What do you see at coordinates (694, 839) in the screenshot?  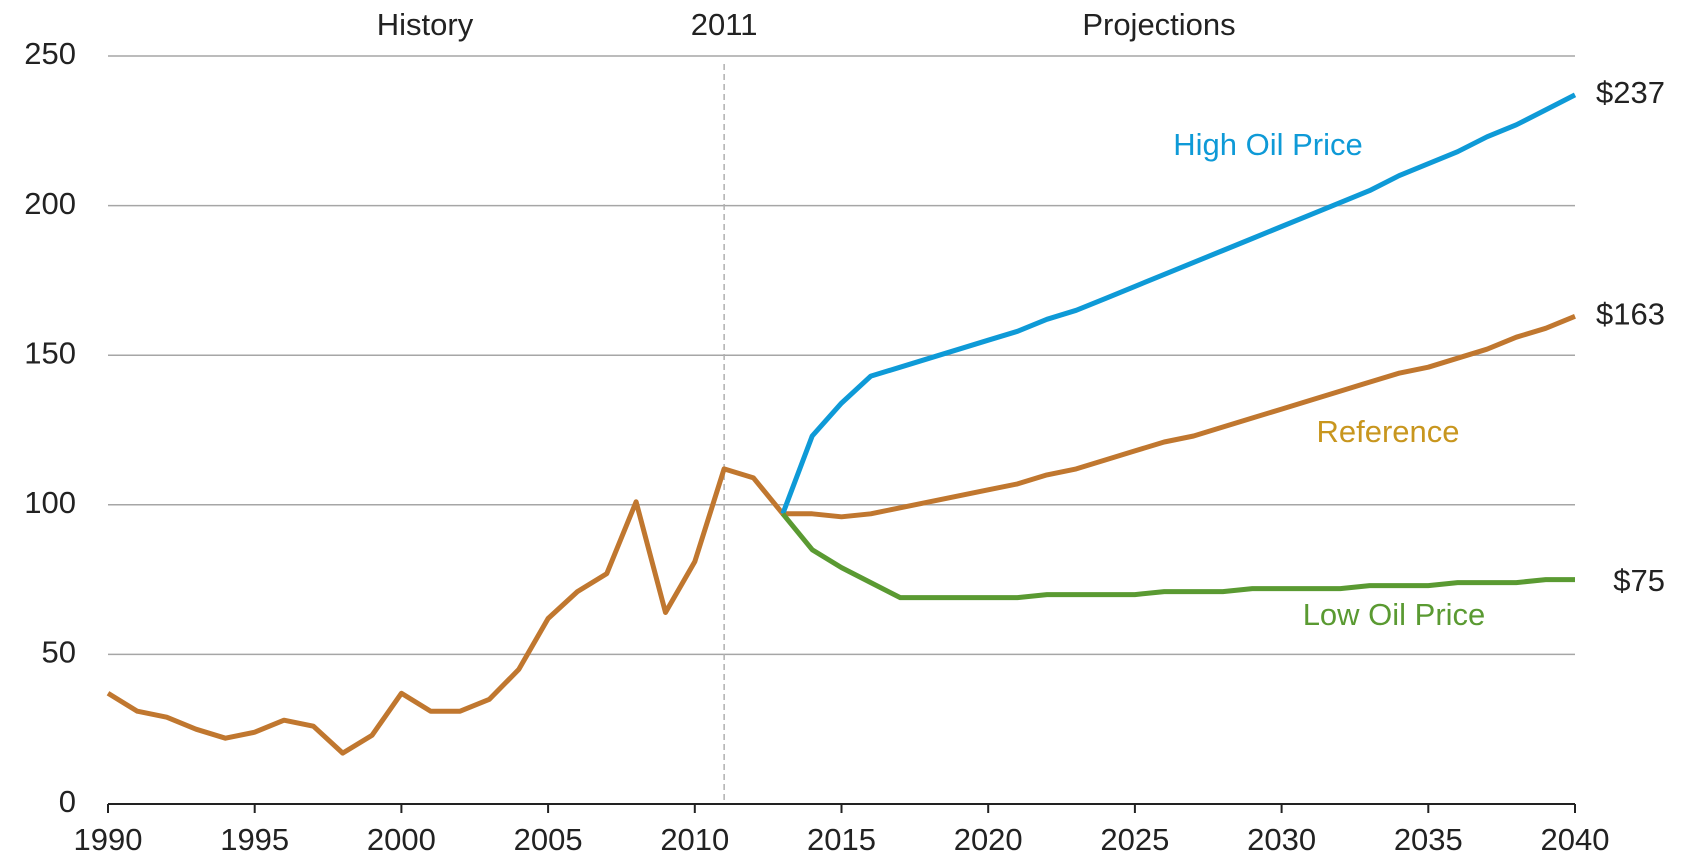 I see `x-tick-label: 2010` at bounding box center [694, 839].